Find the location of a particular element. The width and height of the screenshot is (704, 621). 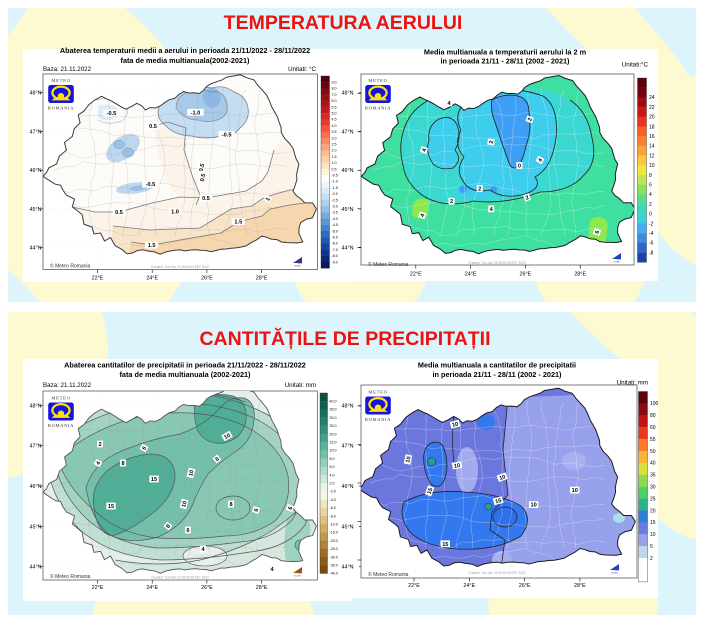

svg-text:fata de media multianuala(2002: fata de media multianuala(2002-2021) is located at coordinates (186, 60).